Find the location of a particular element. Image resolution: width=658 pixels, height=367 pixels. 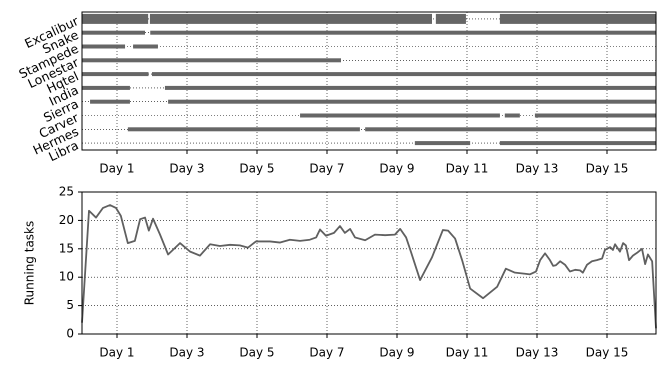

y-tick-label: 10 is located at coordinates (66, 277).